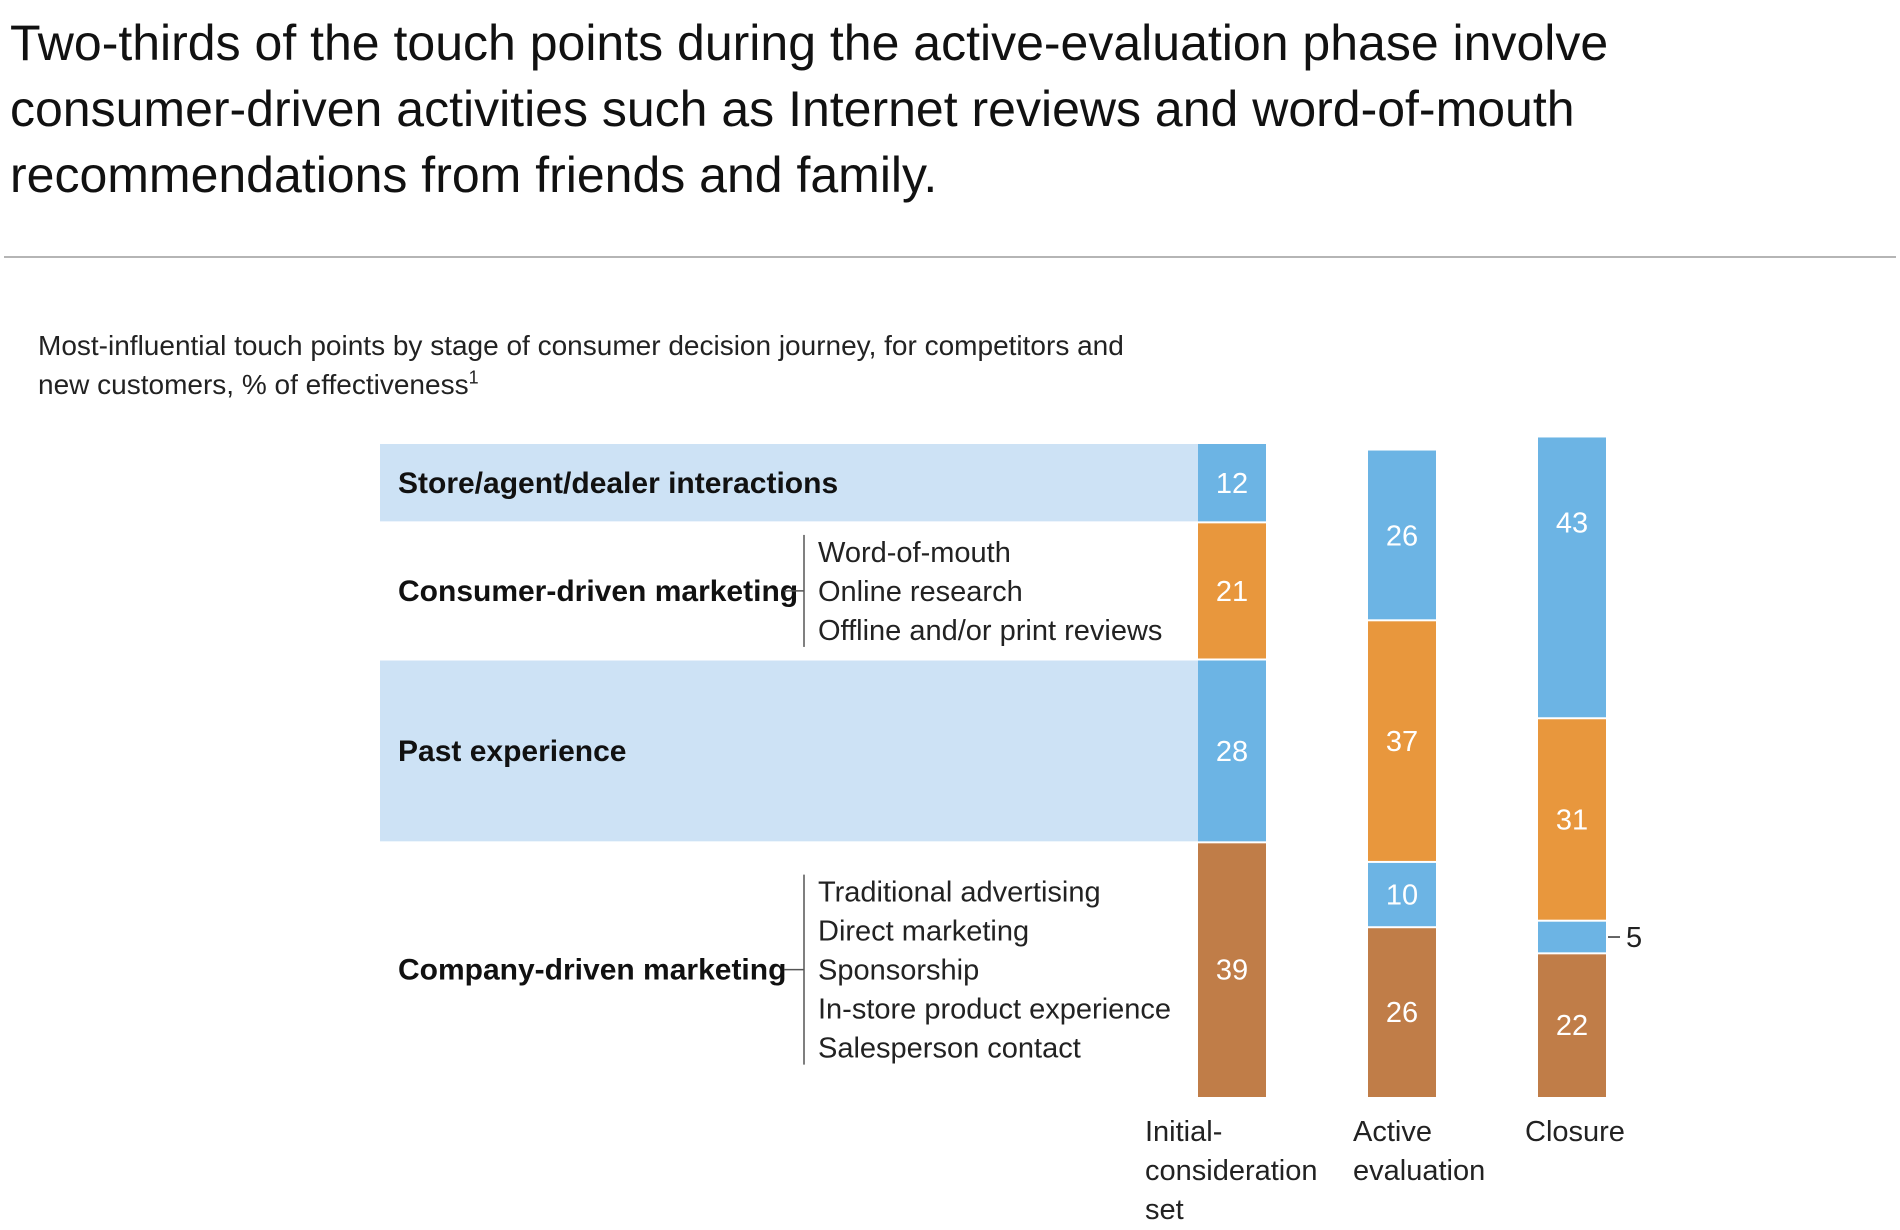  What do you see at coordinates (994, 1010) in the screenshot?
I see `touch-point-label: In-store product experience` at bounding box center [994, 1010].